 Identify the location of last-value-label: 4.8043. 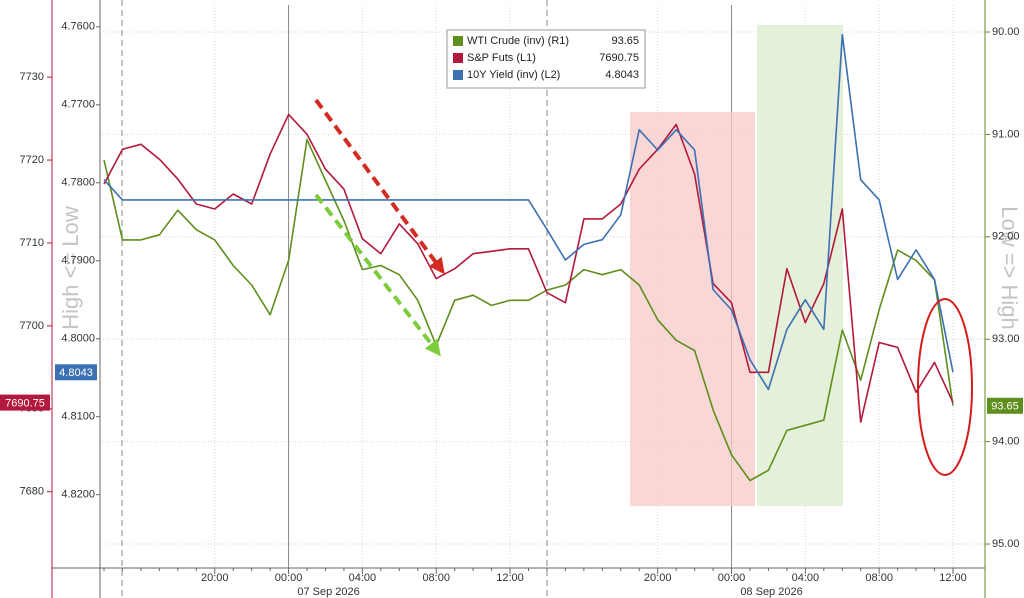
(76, 373).